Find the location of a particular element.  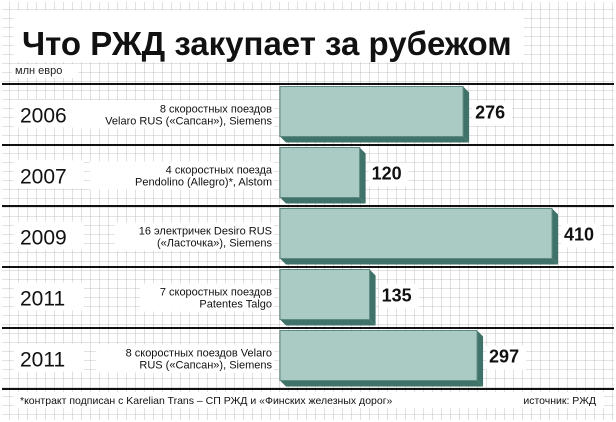

bar-description-line: 16 электричек Desiro RUS is located at coordinates (205, 232).